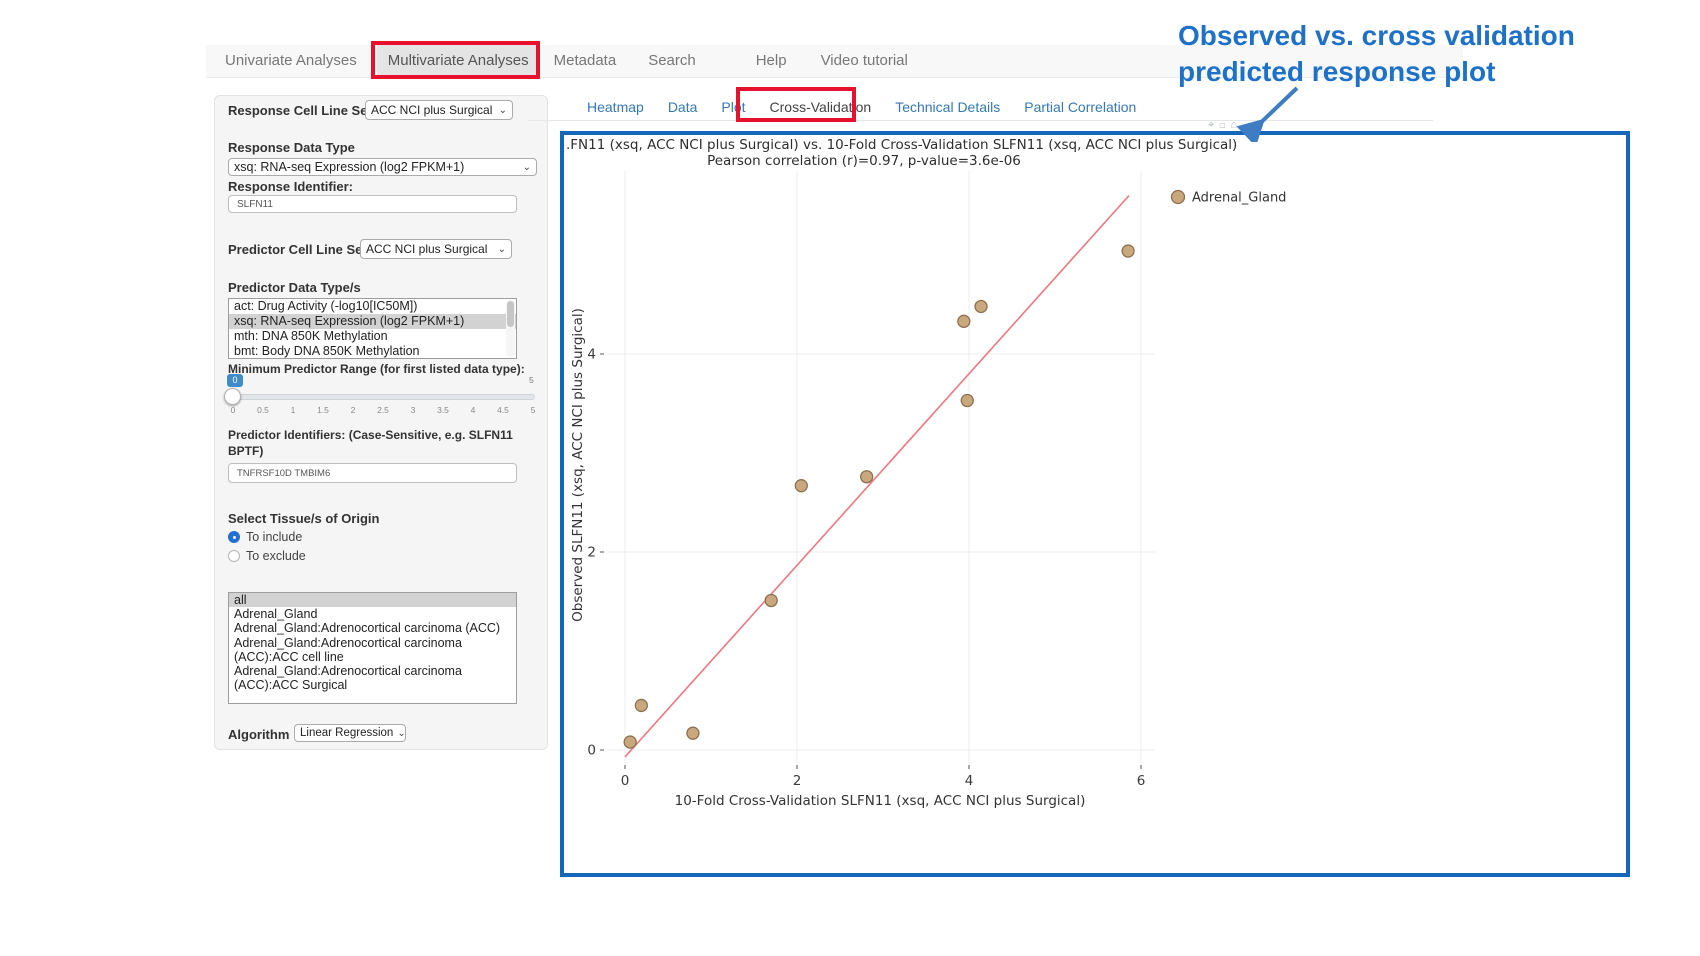 The image size is (1700, 956). I want to click on tab-cross-validation: Cross-Validation, so click(820, 107).